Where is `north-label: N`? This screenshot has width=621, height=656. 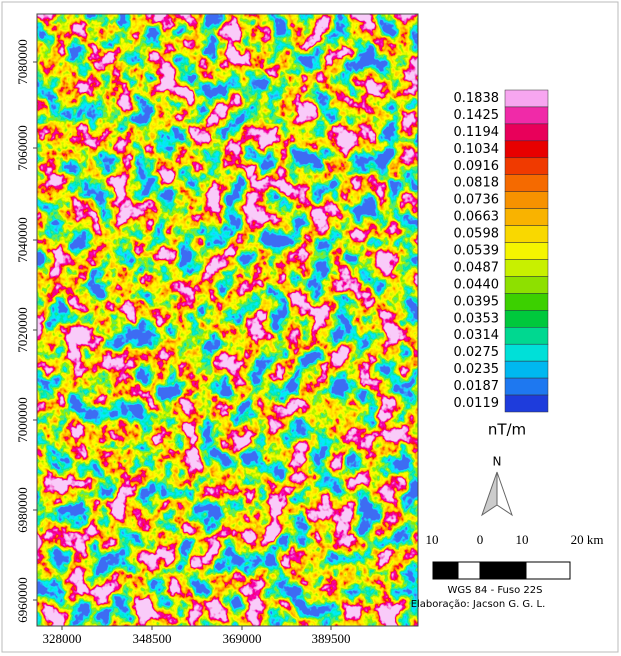
north-label: N is located at coordinates (497, 462).